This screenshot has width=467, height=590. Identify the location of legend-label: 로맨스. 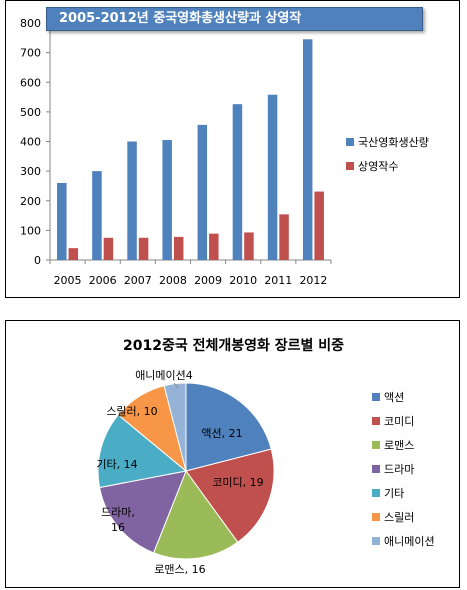
(399, 445).